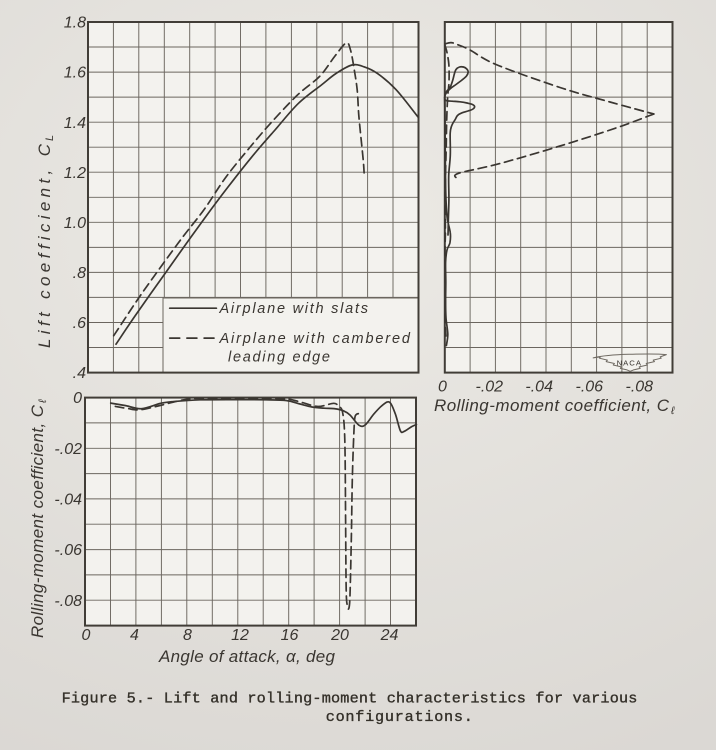 The height and width of the screenshot is (750, 716). Describe the element at coordinates (339, 635) in the screenshot. I see `svg-text: 20` at that location.